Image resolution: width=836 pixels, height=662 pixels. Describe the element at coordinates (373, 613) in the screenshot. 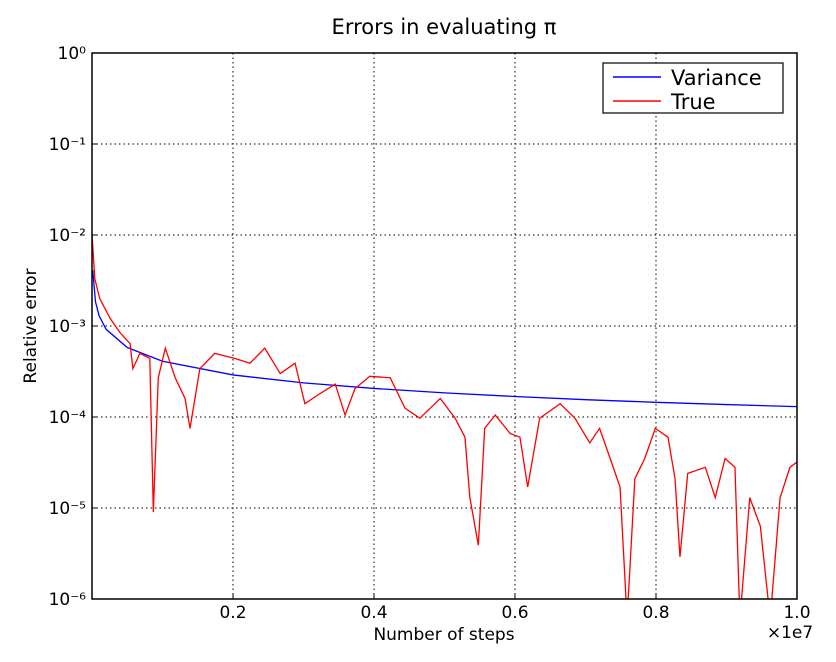

I see `x-tick-label: 0.4` at that location.